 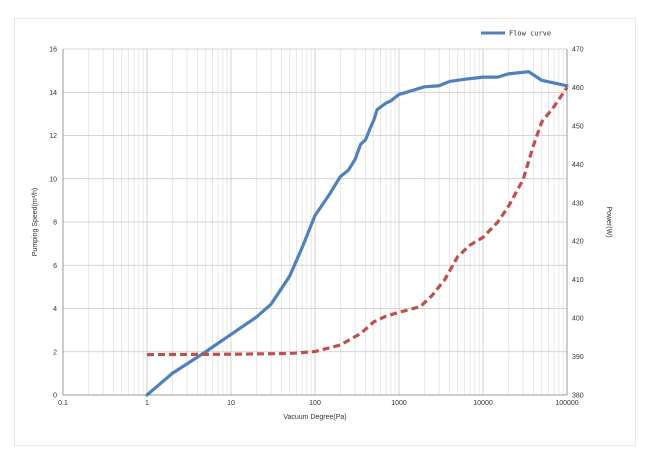 What do you see at coordinates (578, 396) in the screenshot?
I see `y-right-tick-label: 380` at bounding box center [578, 396].